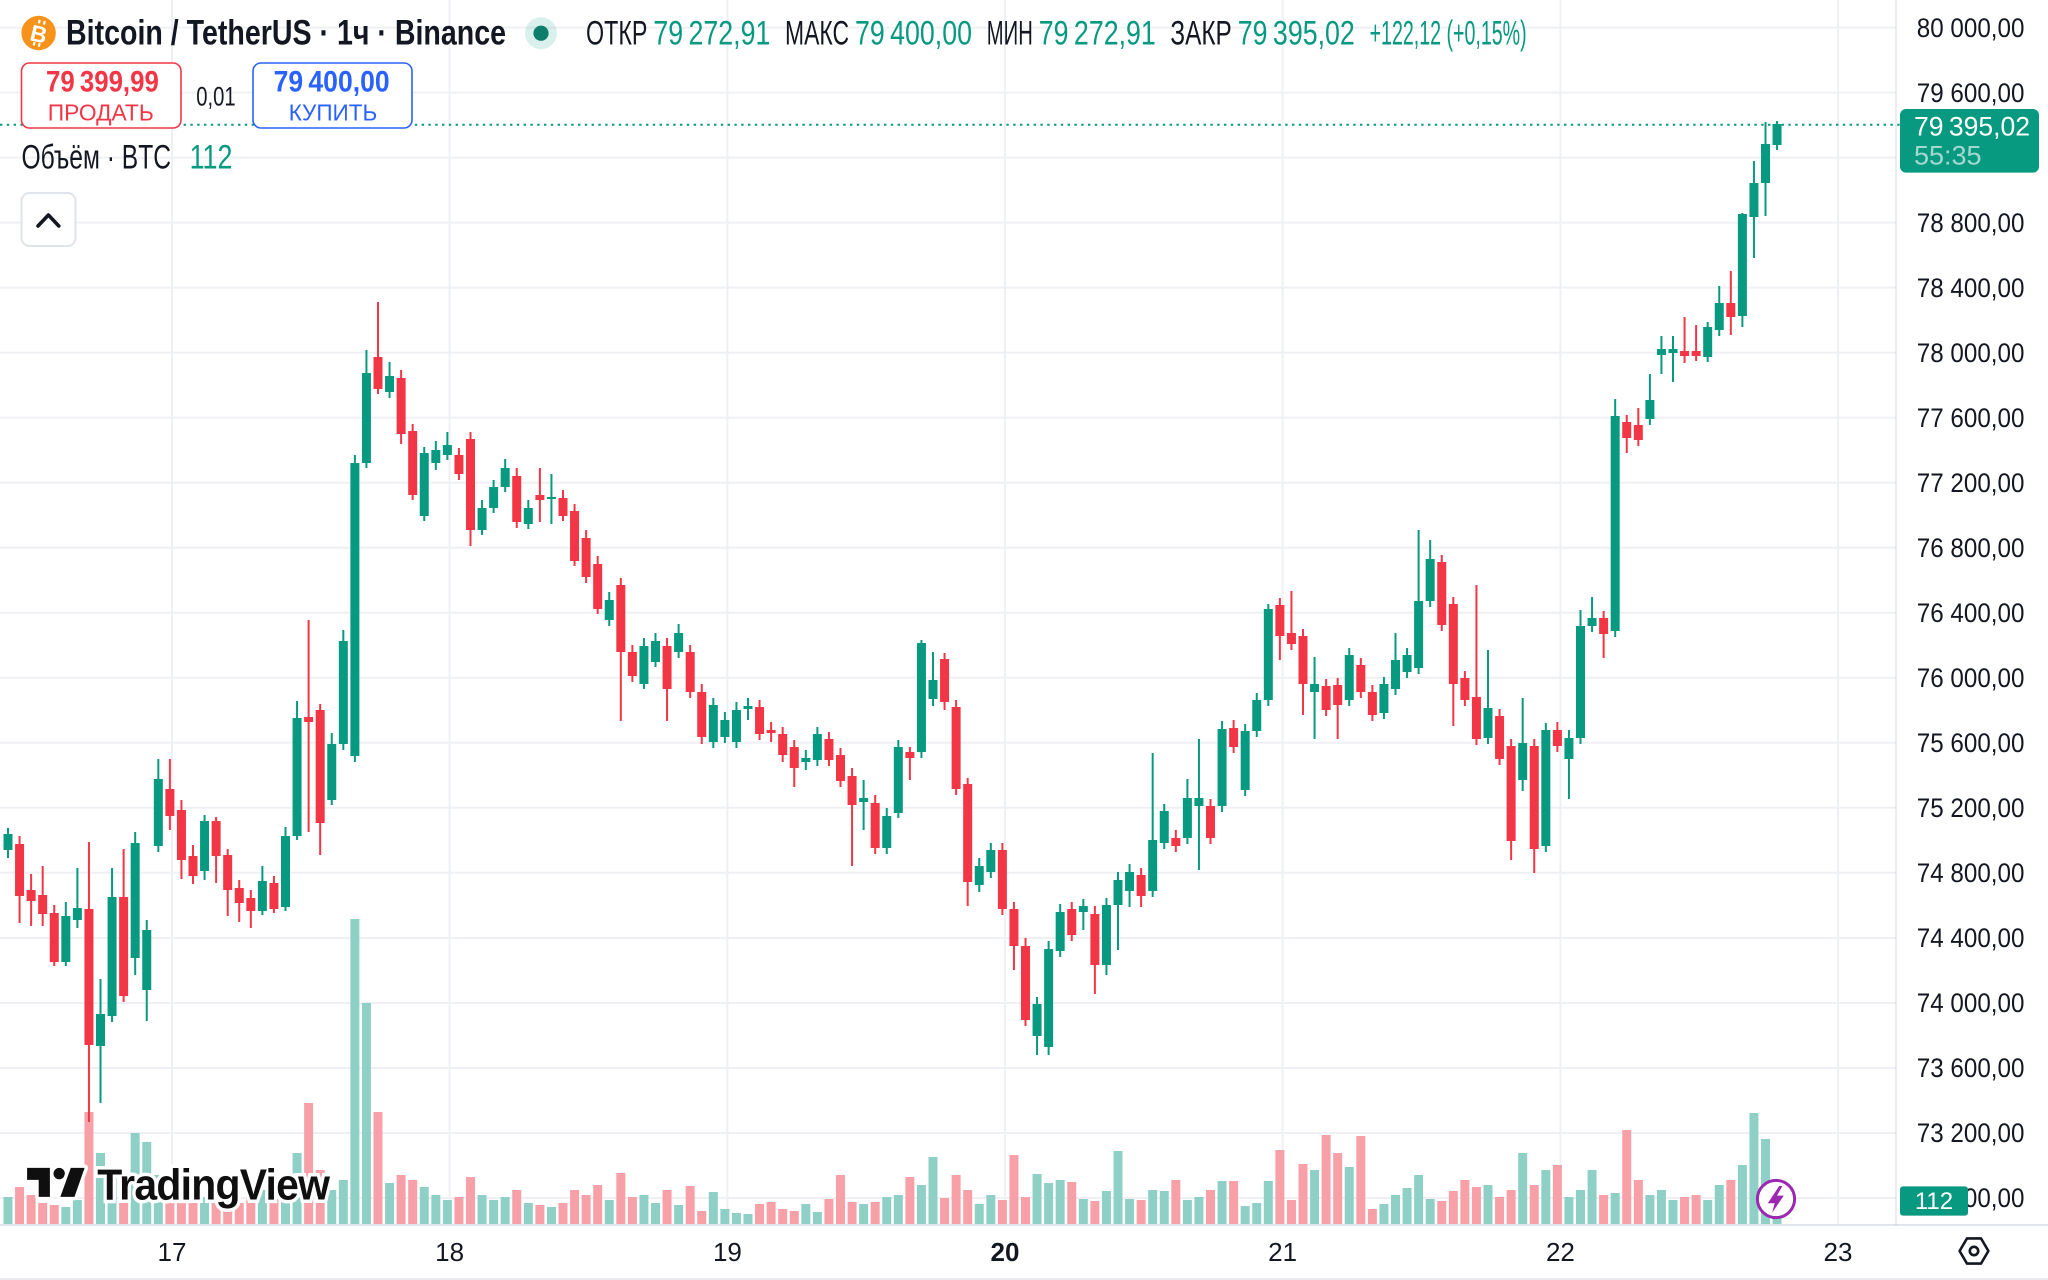 The height and width of the screenshot is (1280, 2048). What do you see at coordinates (286, 33) in the screenshot?
I see `svg-text:Bitcoin / TetherUS · 1ч · Bina: Bitcoin / TetherUS · 1ч · Binance` at bounding box center [286, 33].